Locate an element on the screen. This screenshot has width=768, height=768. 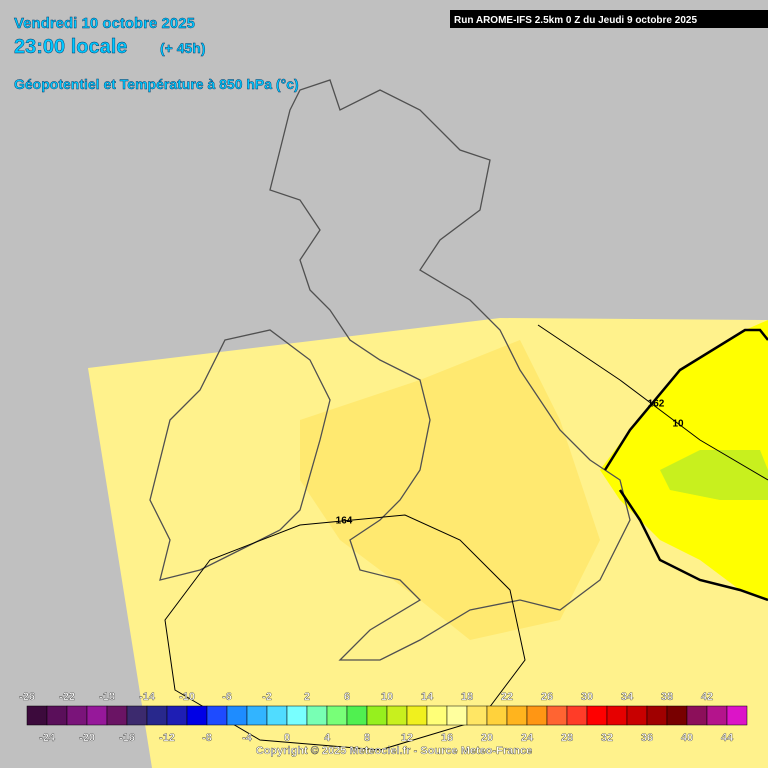
legend-label: 38 is located at coordinates (667, 697).